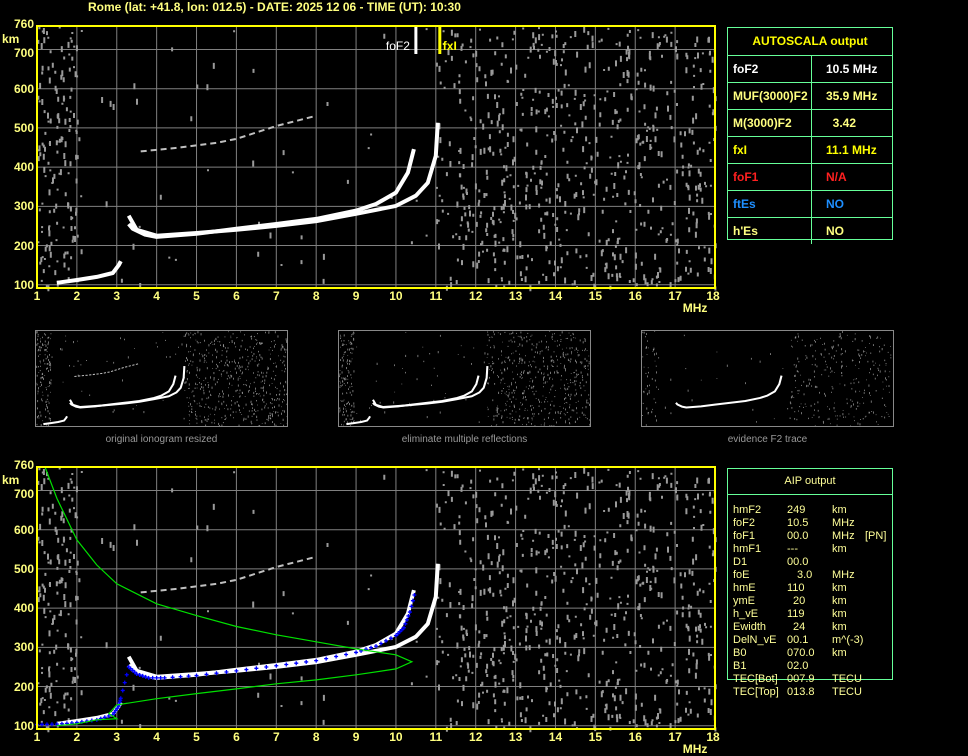  I want to click on aip-unit: m^(-3), so click(848, 640).